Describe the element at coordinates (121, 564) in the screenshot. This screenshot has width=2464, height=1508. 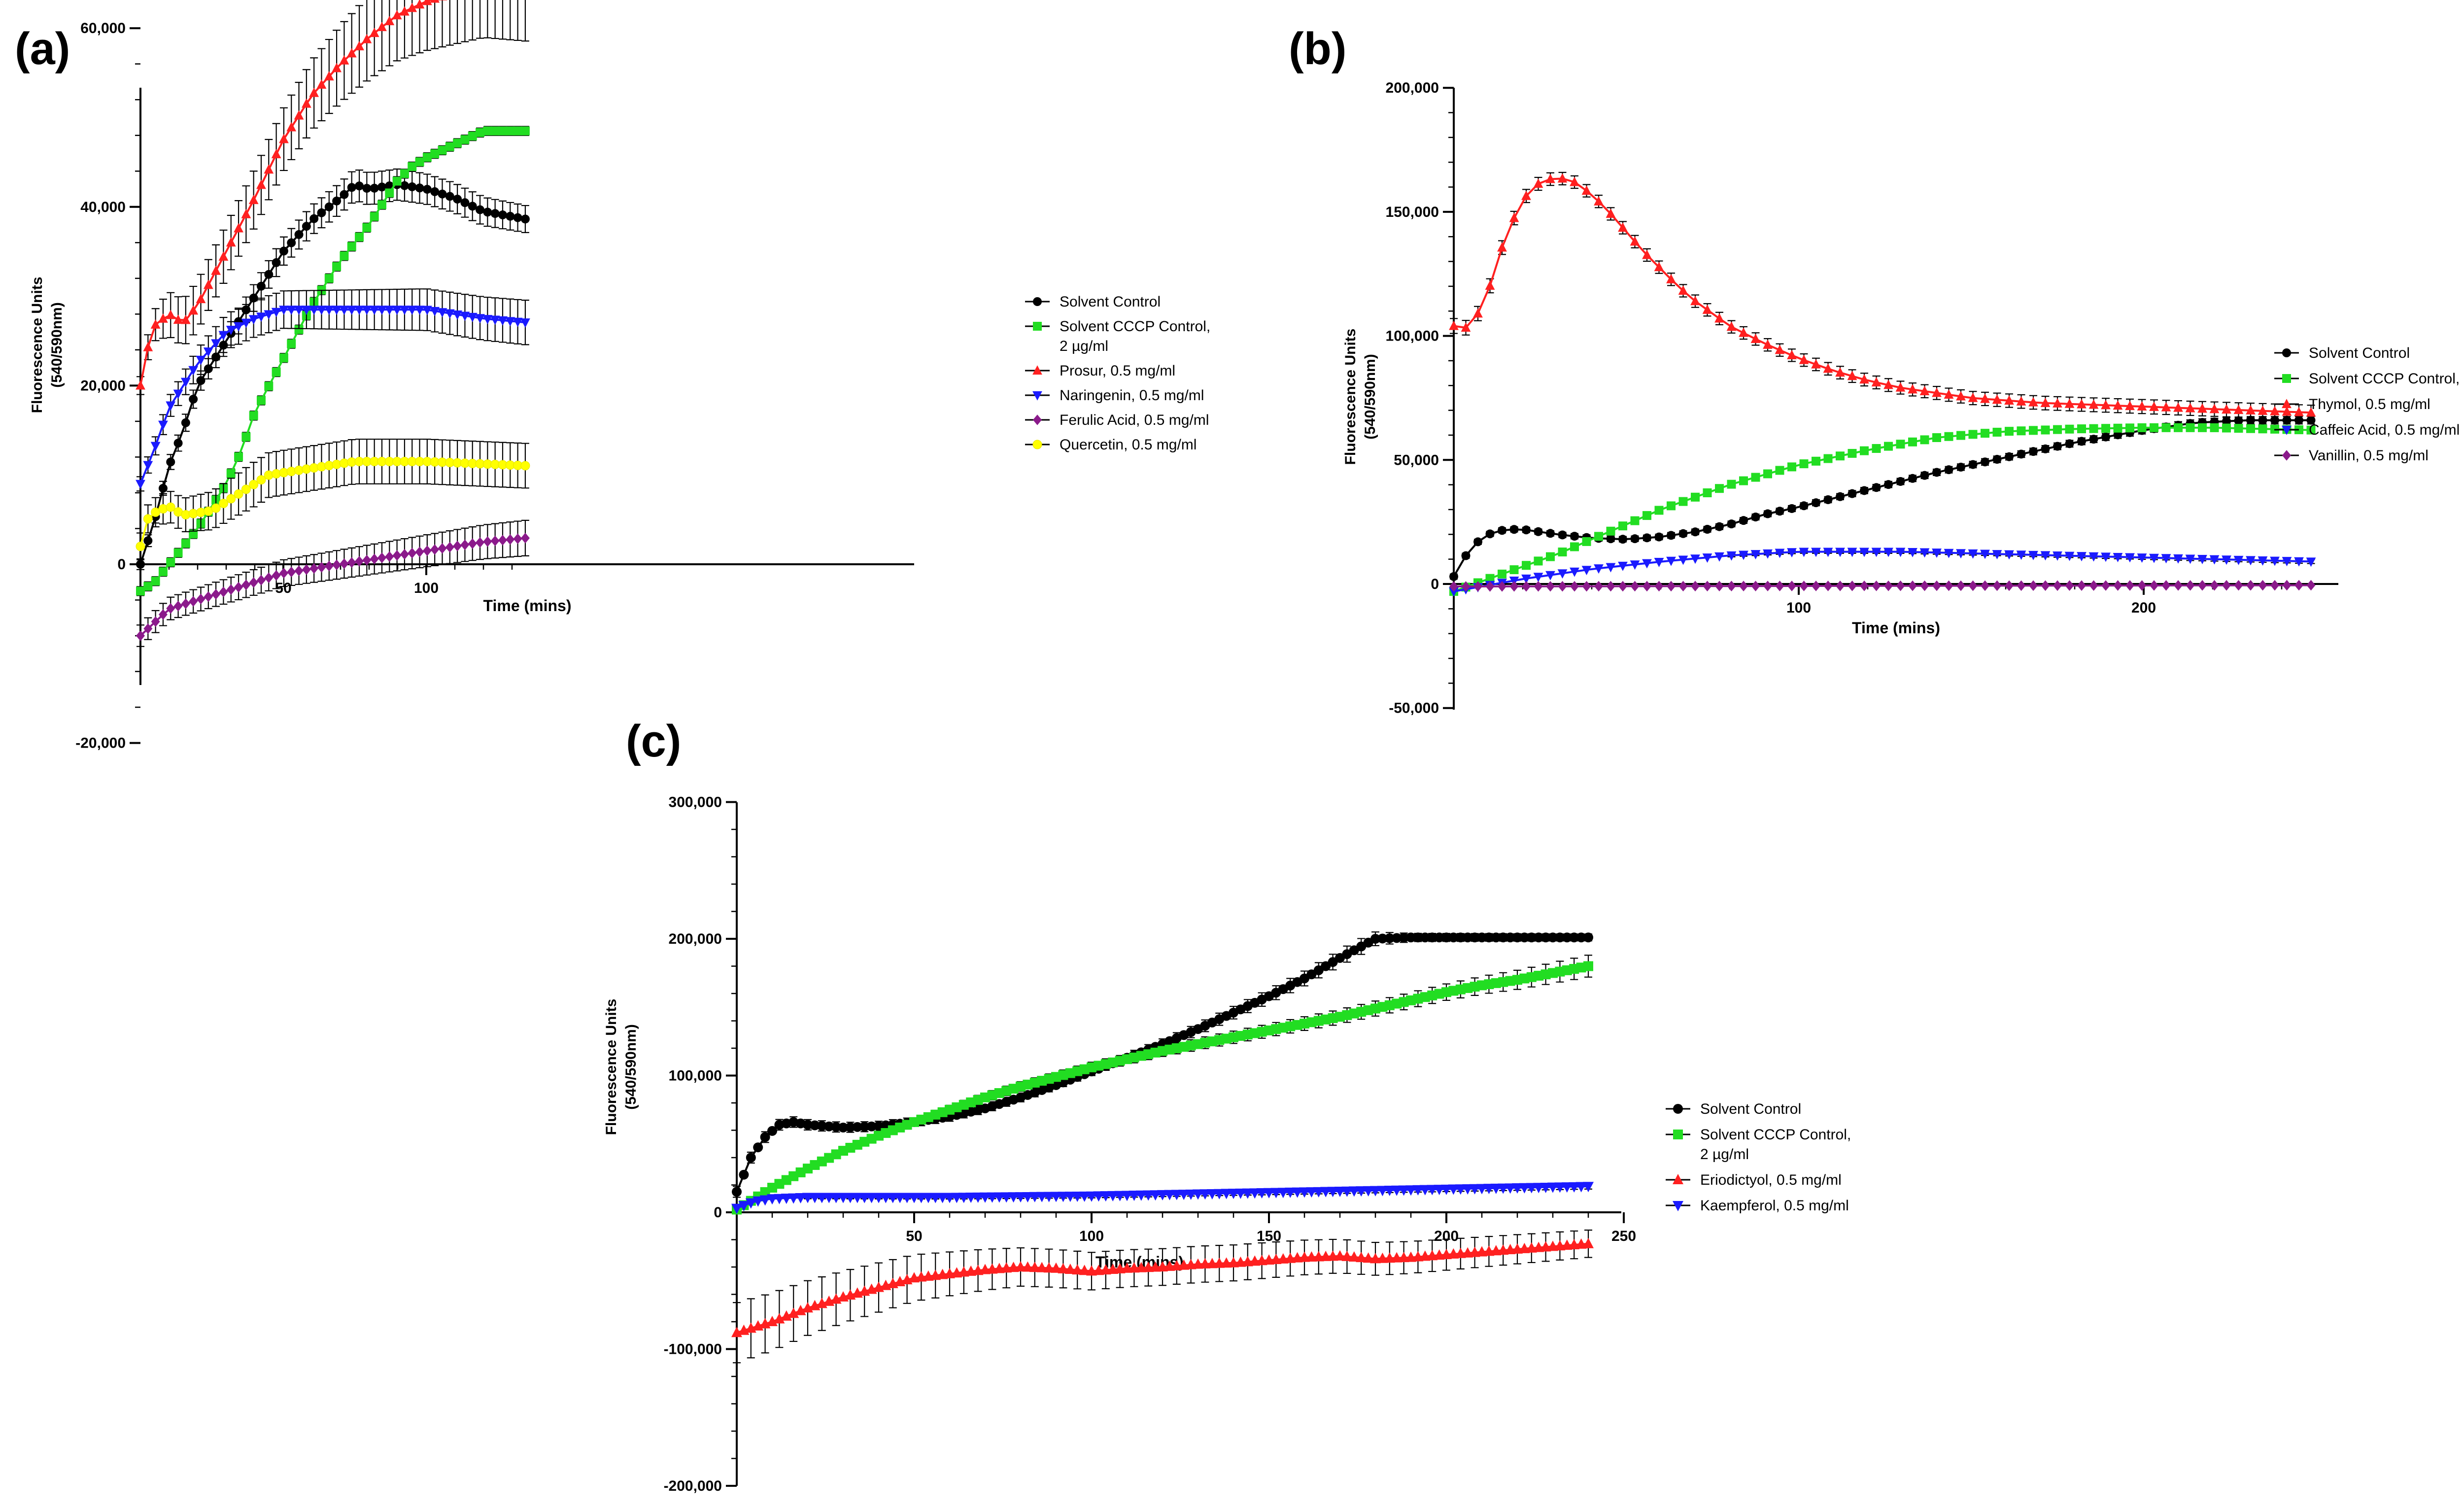
I see `y-tick-label: 0` at that location.